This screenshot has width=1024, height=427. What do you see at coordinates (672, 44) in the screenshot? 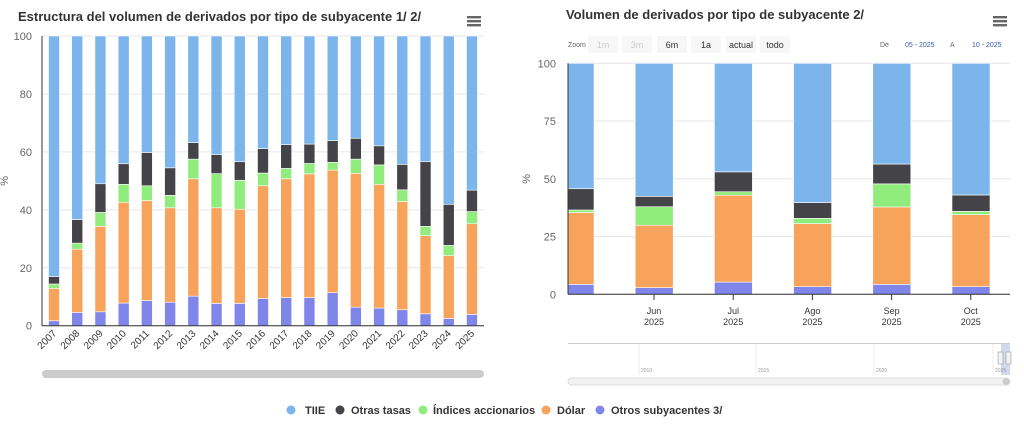
I see `range-button-6m: 6m` at bounding box center [672, 44].